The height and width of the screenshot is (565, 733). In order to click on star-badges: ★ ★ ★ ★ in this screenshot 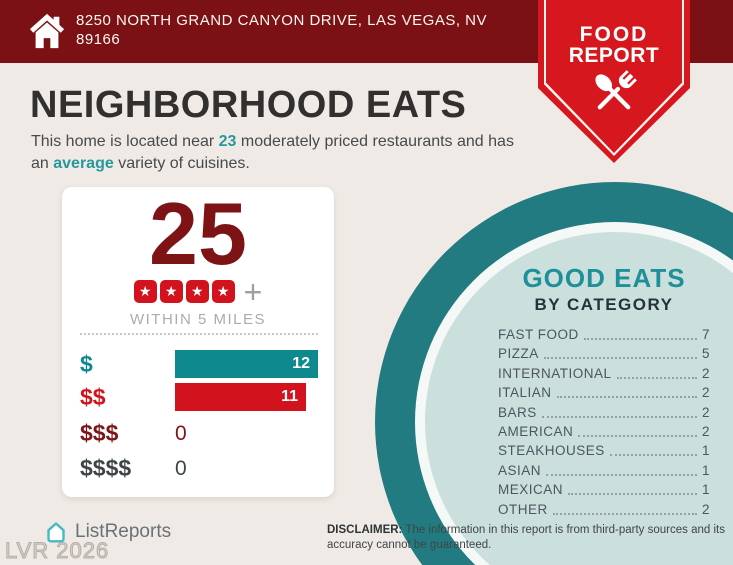, I will do `click(184, 291)`.